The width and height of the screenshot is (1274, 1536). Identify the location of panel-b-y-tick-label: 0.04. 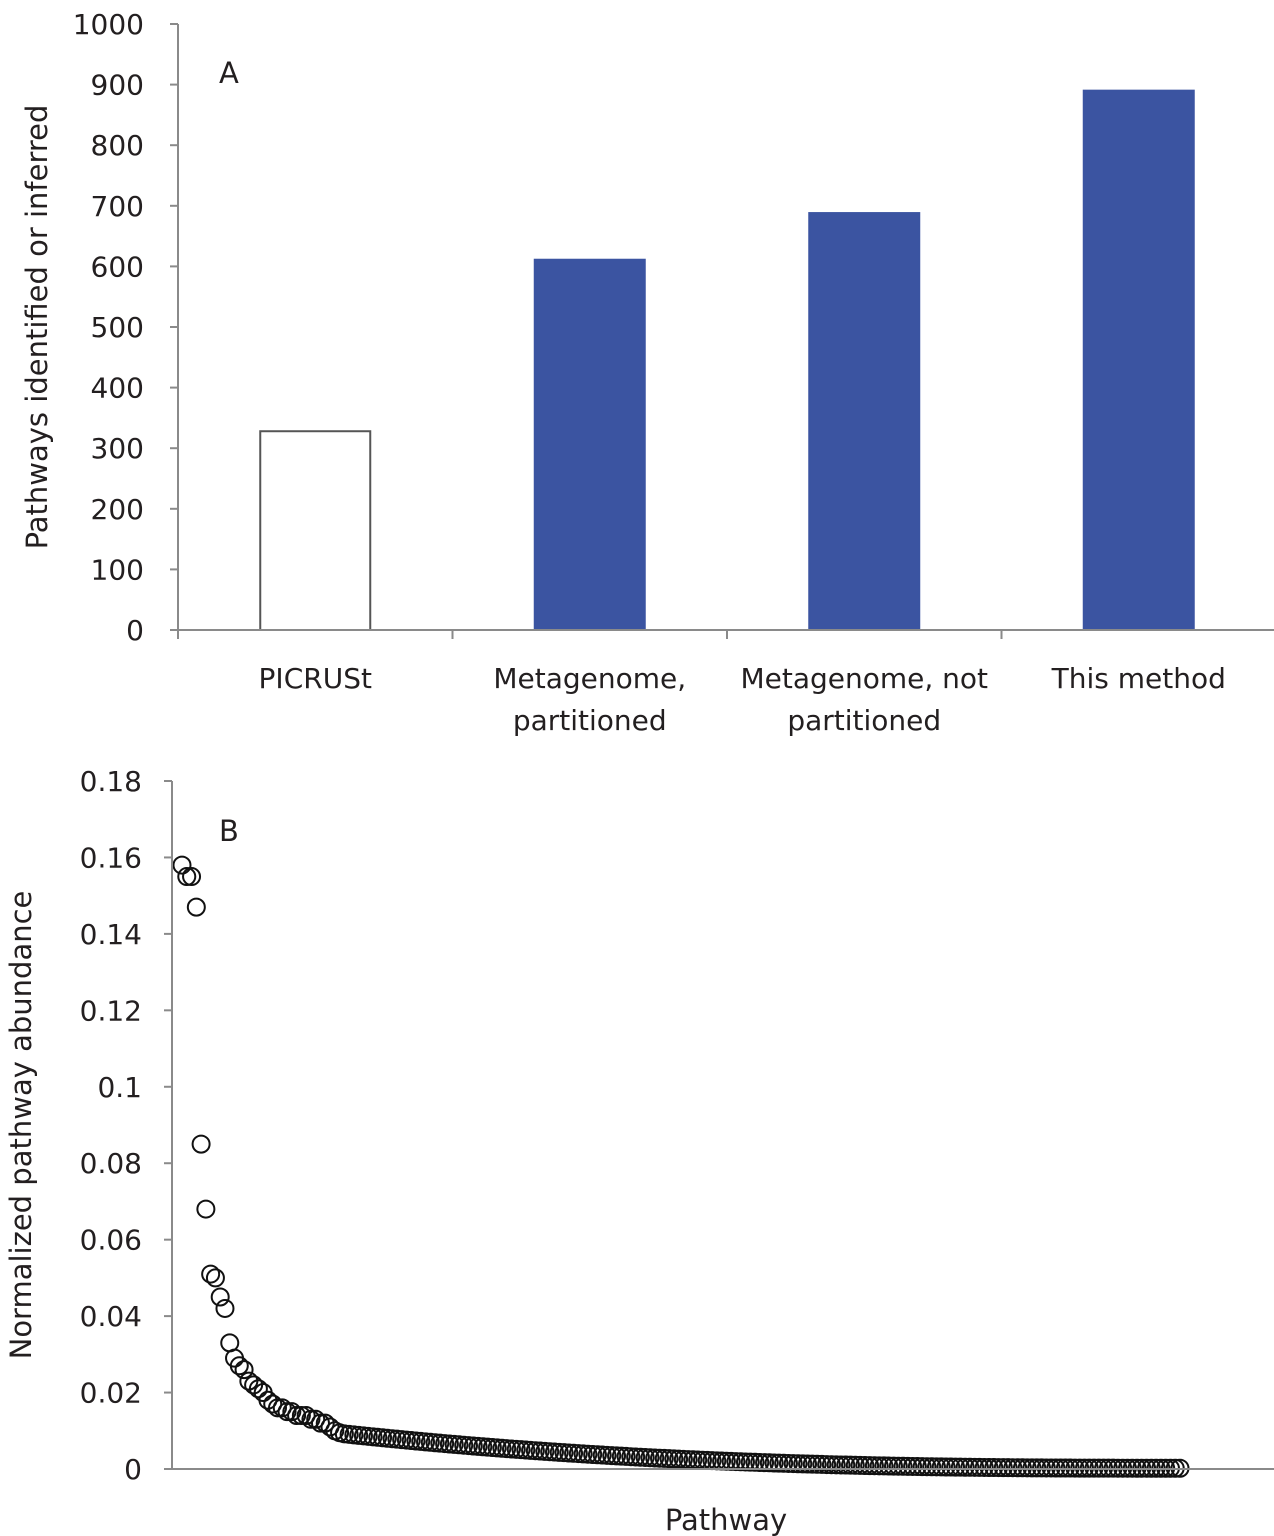
(111, 1316).